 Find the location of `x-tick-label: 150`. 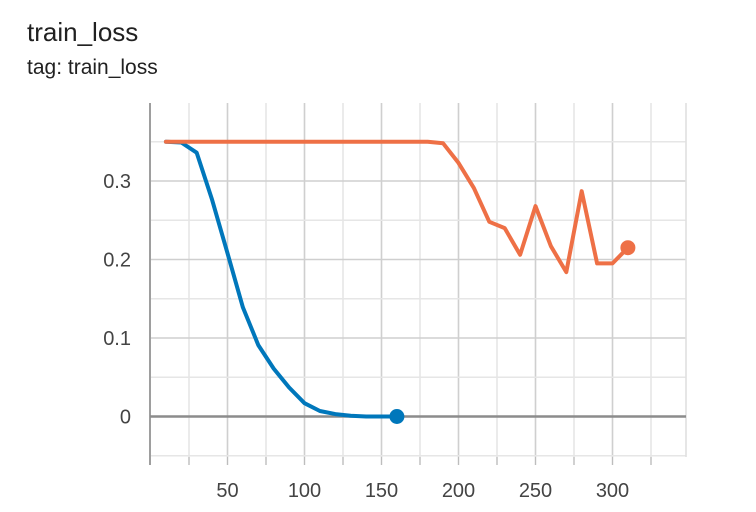

x-tick-label: 150 is located at coordinates (381, 491).